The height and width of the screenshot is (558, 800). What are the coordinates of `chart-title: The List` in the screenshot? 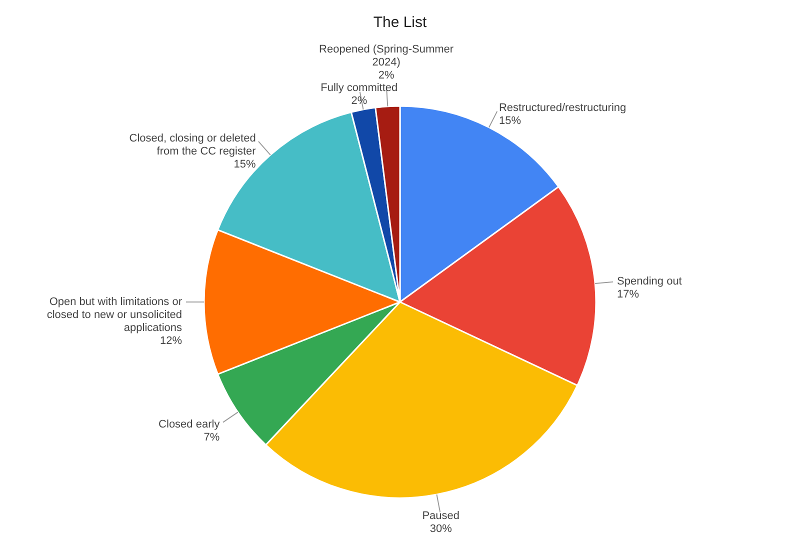 It's located at (400, 22).